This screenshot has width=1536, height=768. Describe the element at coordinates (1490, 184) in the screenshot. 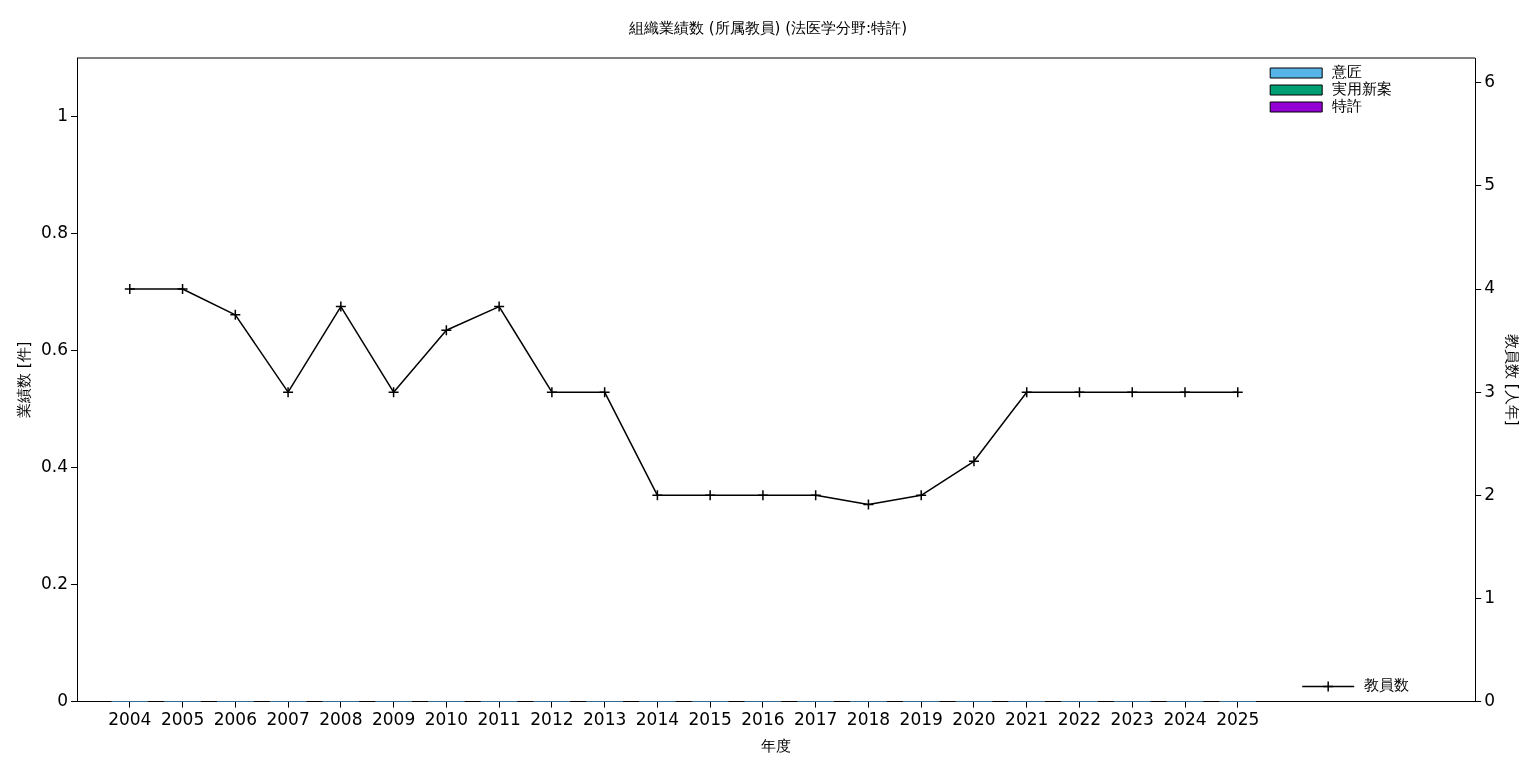

I see `y2-tick-label: 5` at that location.